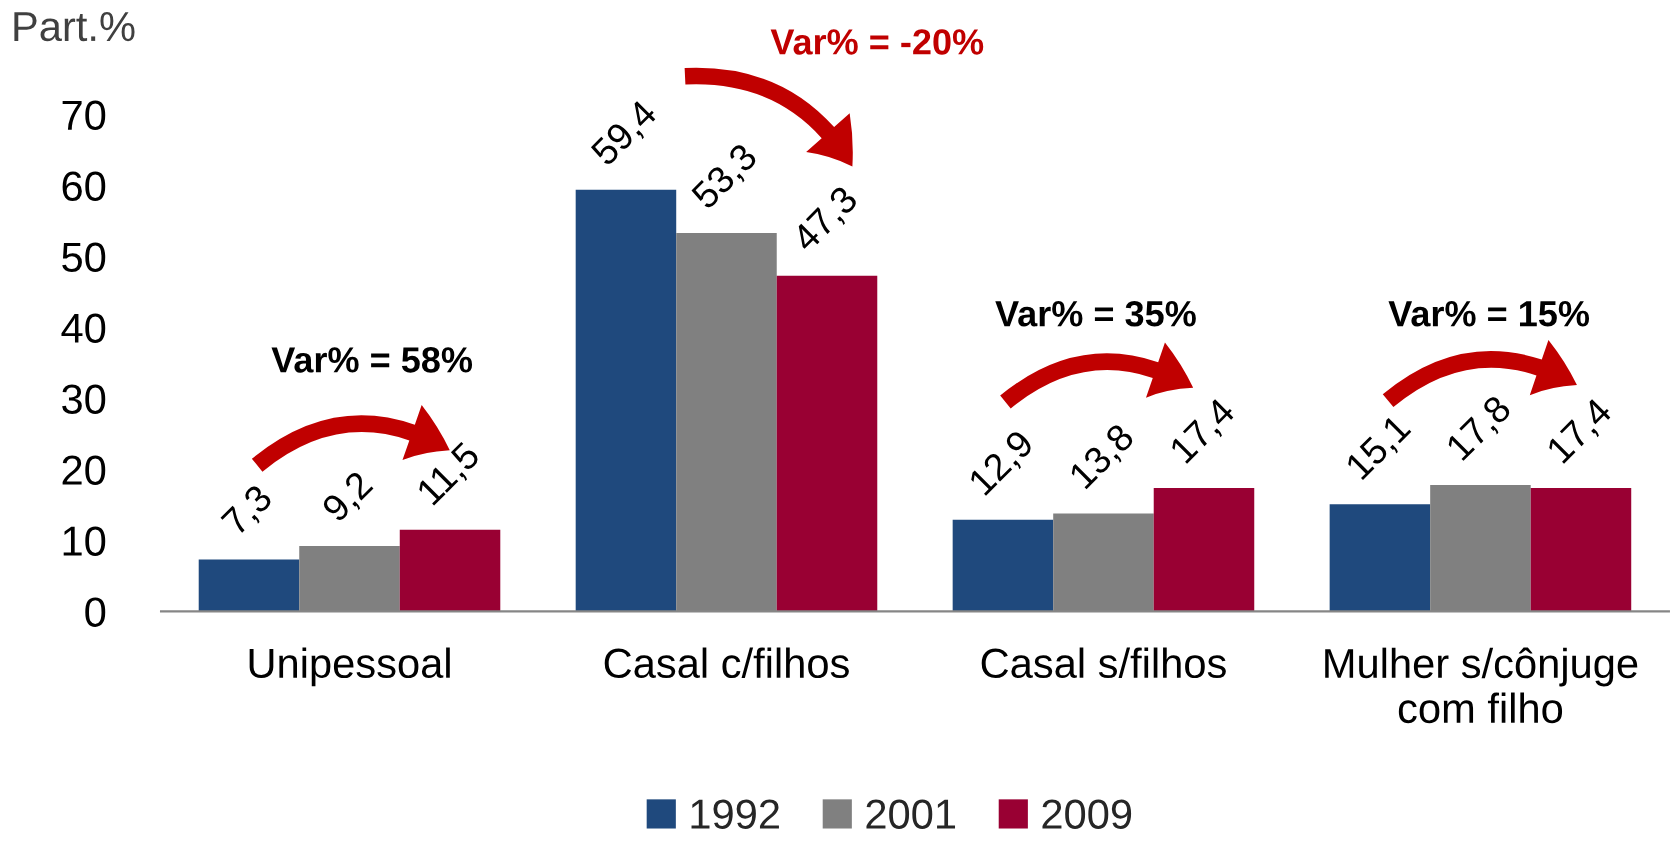  I want to click on y-tick-label: 40, so click(83, 328).